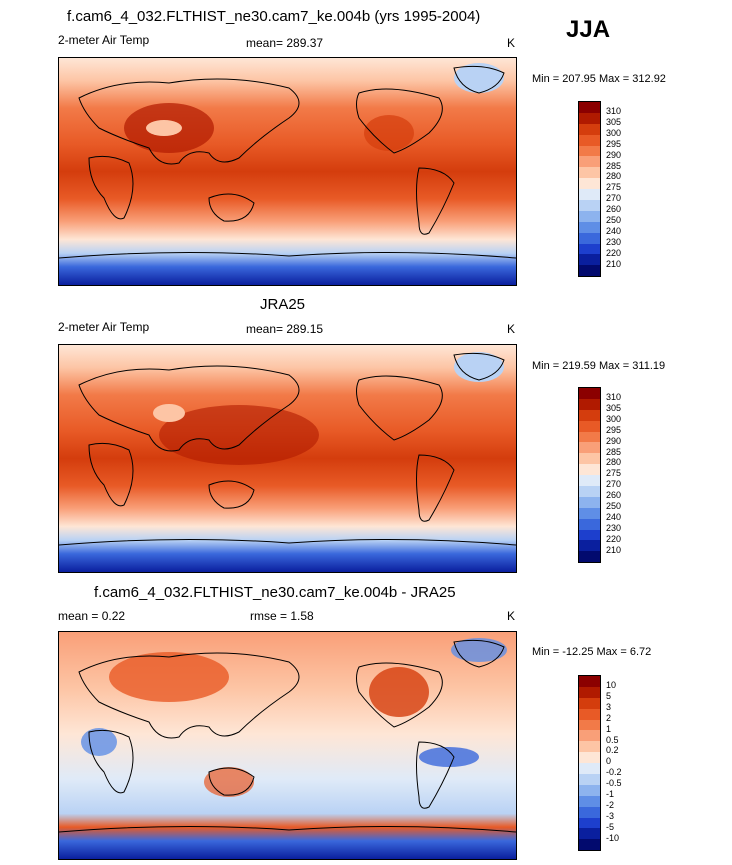 This screenshot has height=865, width=732. I want to click on panel2-colorbar-tick-label: 300, so click(614, 418).